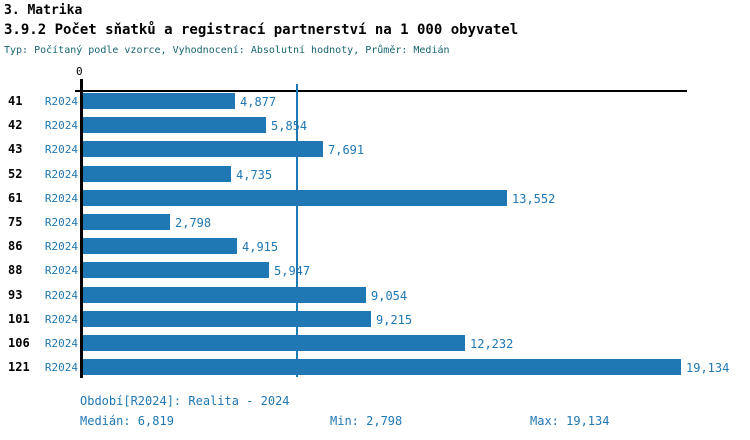  What do you see at coordinates (394, 320) in the screenshot?
I see `value-label: 9,215` at bounding box center [394, 320].